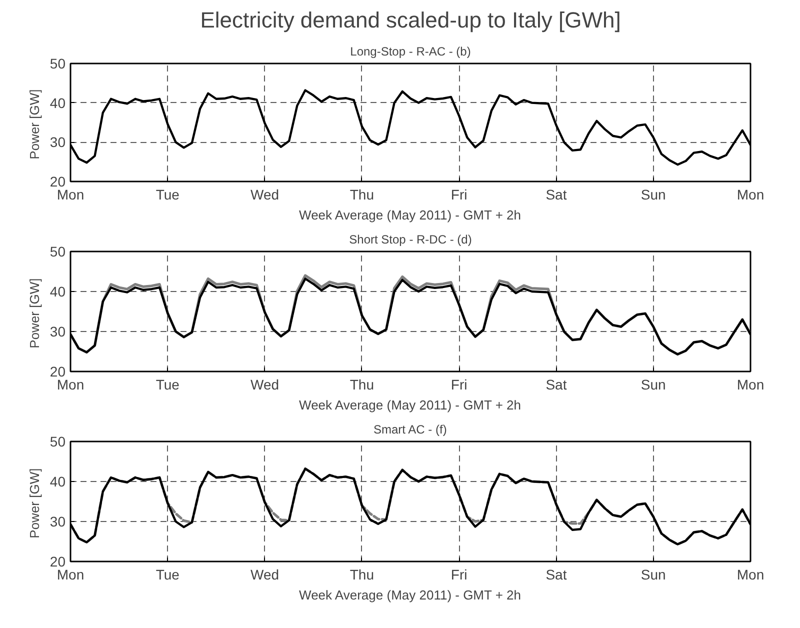 The height and width of the screenshot is (628, 800). I want to click on chart-title: Electricity demand scaled-up to Italy [GWh], so click(410, 20).